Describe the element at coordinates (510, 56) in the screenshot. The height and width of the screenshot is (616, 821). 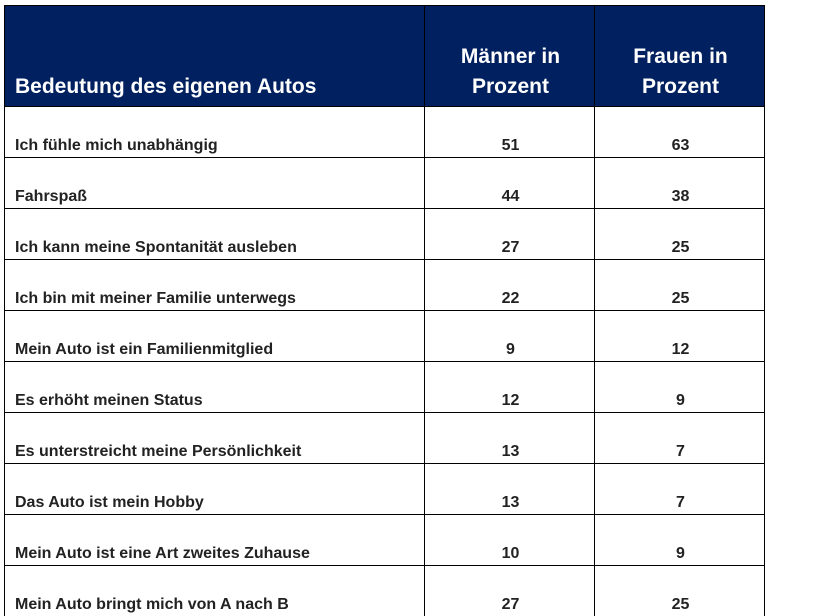
I see `column-header-men: Männer in Prozent` at that location.